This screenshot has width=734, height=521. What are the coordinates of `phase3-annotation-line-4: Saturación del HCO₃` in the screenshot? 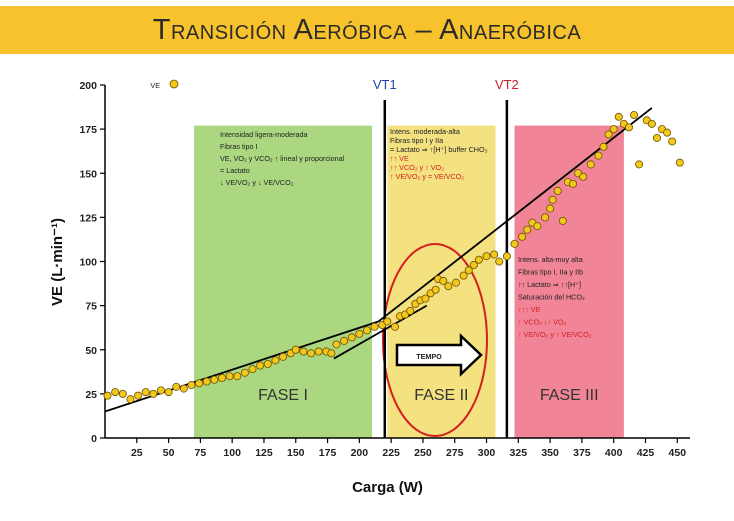 It's located at (551, 297).